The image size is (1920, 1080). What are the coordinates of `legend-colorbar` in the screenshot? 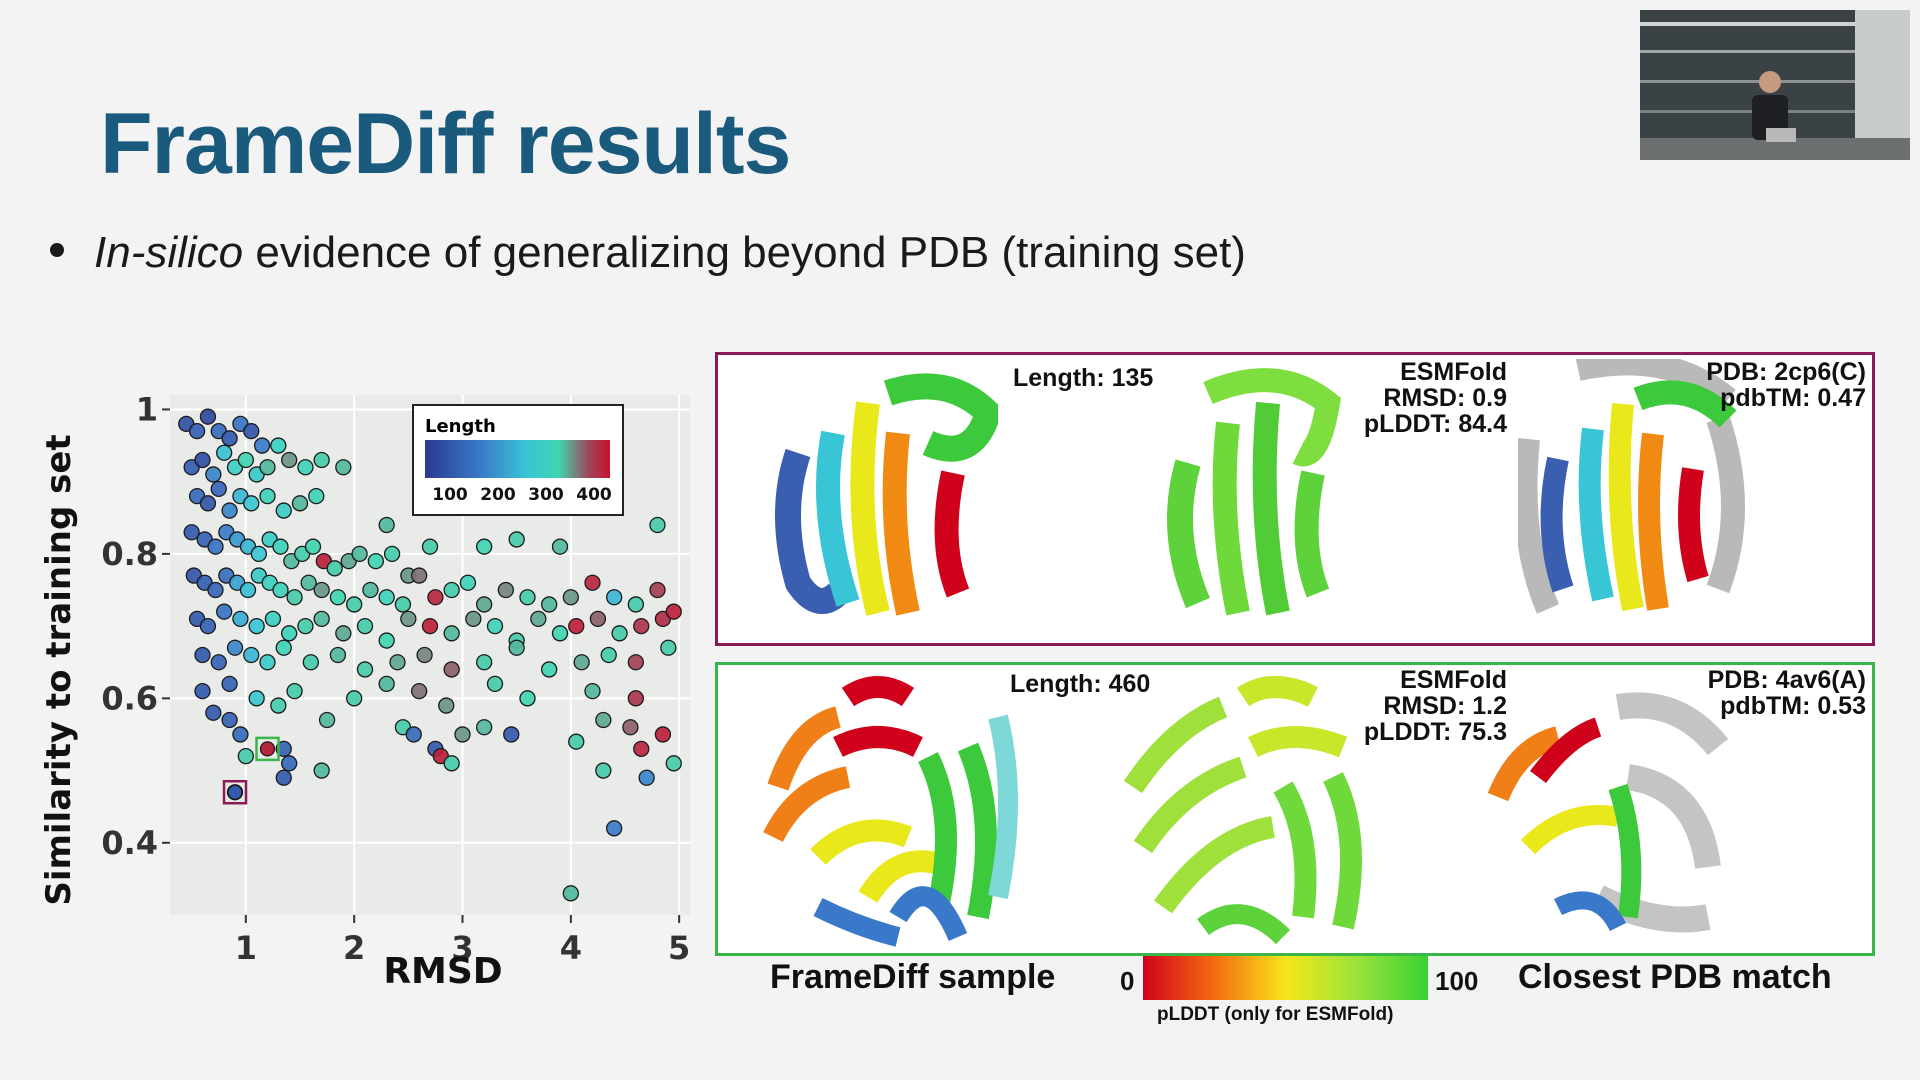 It's located at (517, 459).